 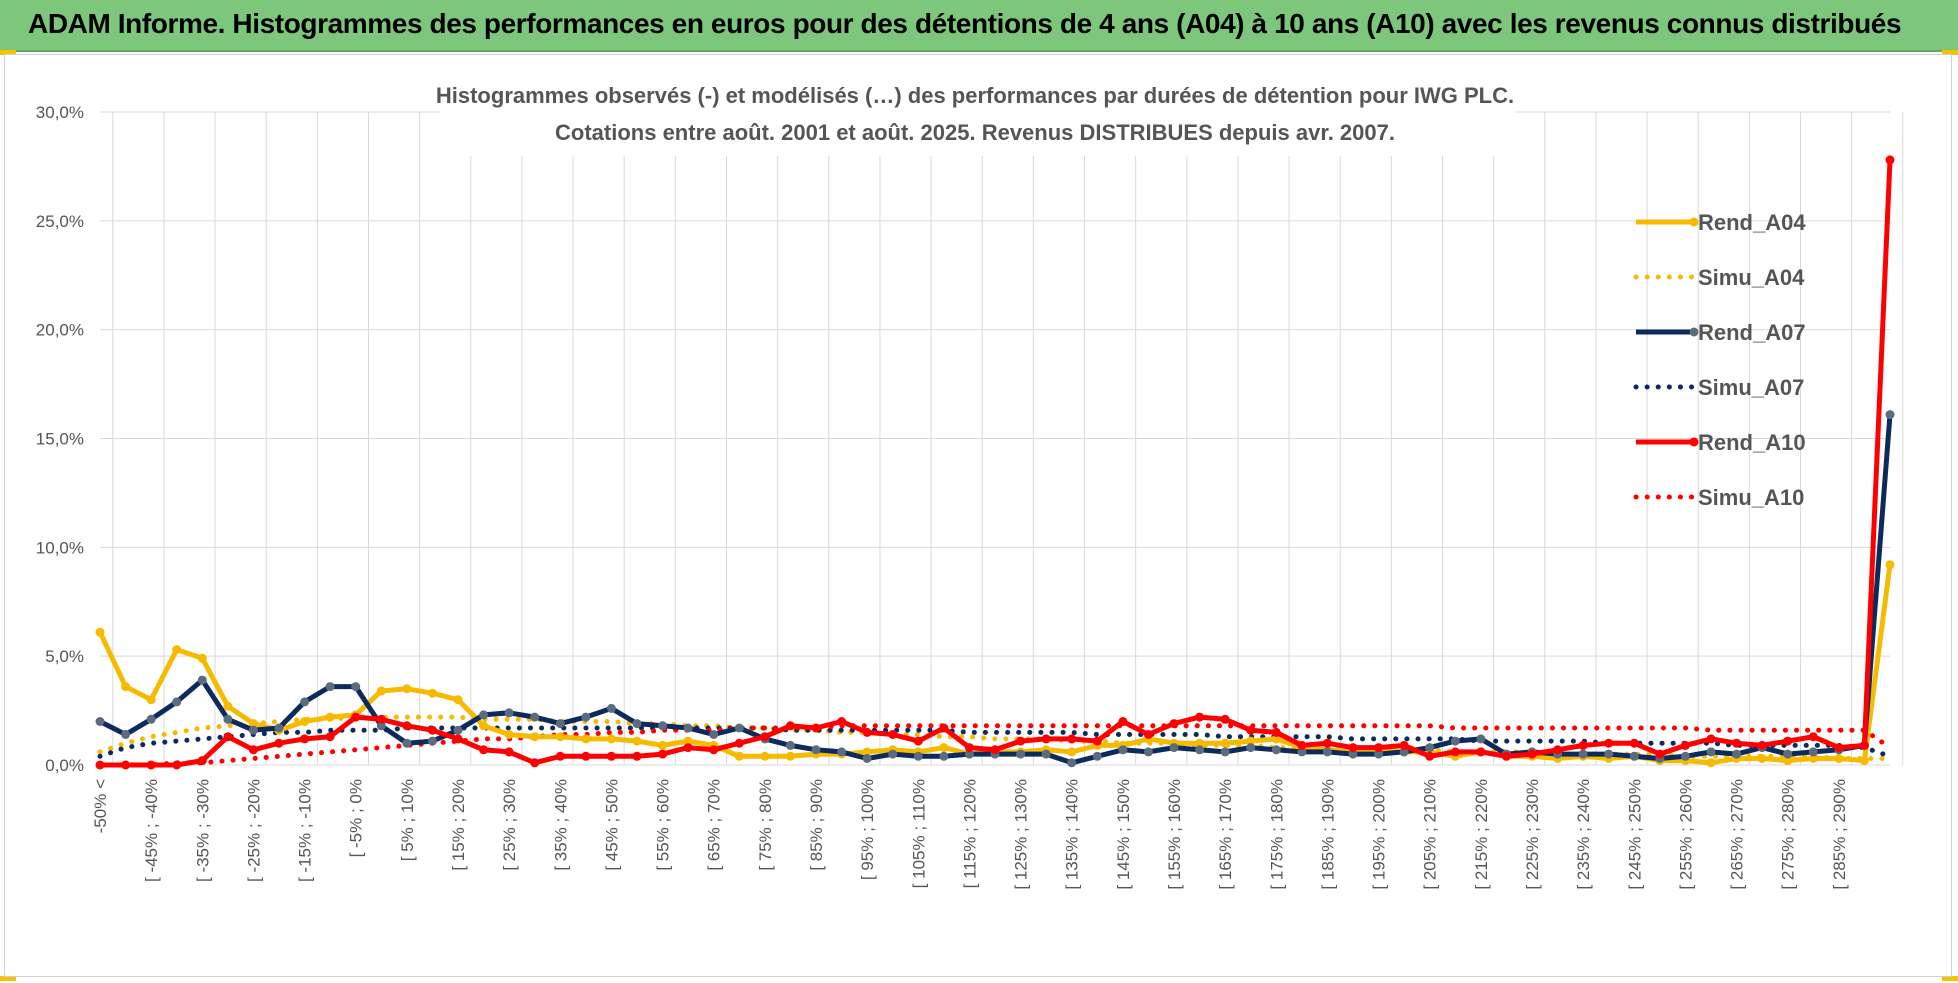 What do you see at coordinates (253, 830) in the screenshot?
I see `x-tick-label: [ -25% ; -20%` at bounding box center [253, 830].